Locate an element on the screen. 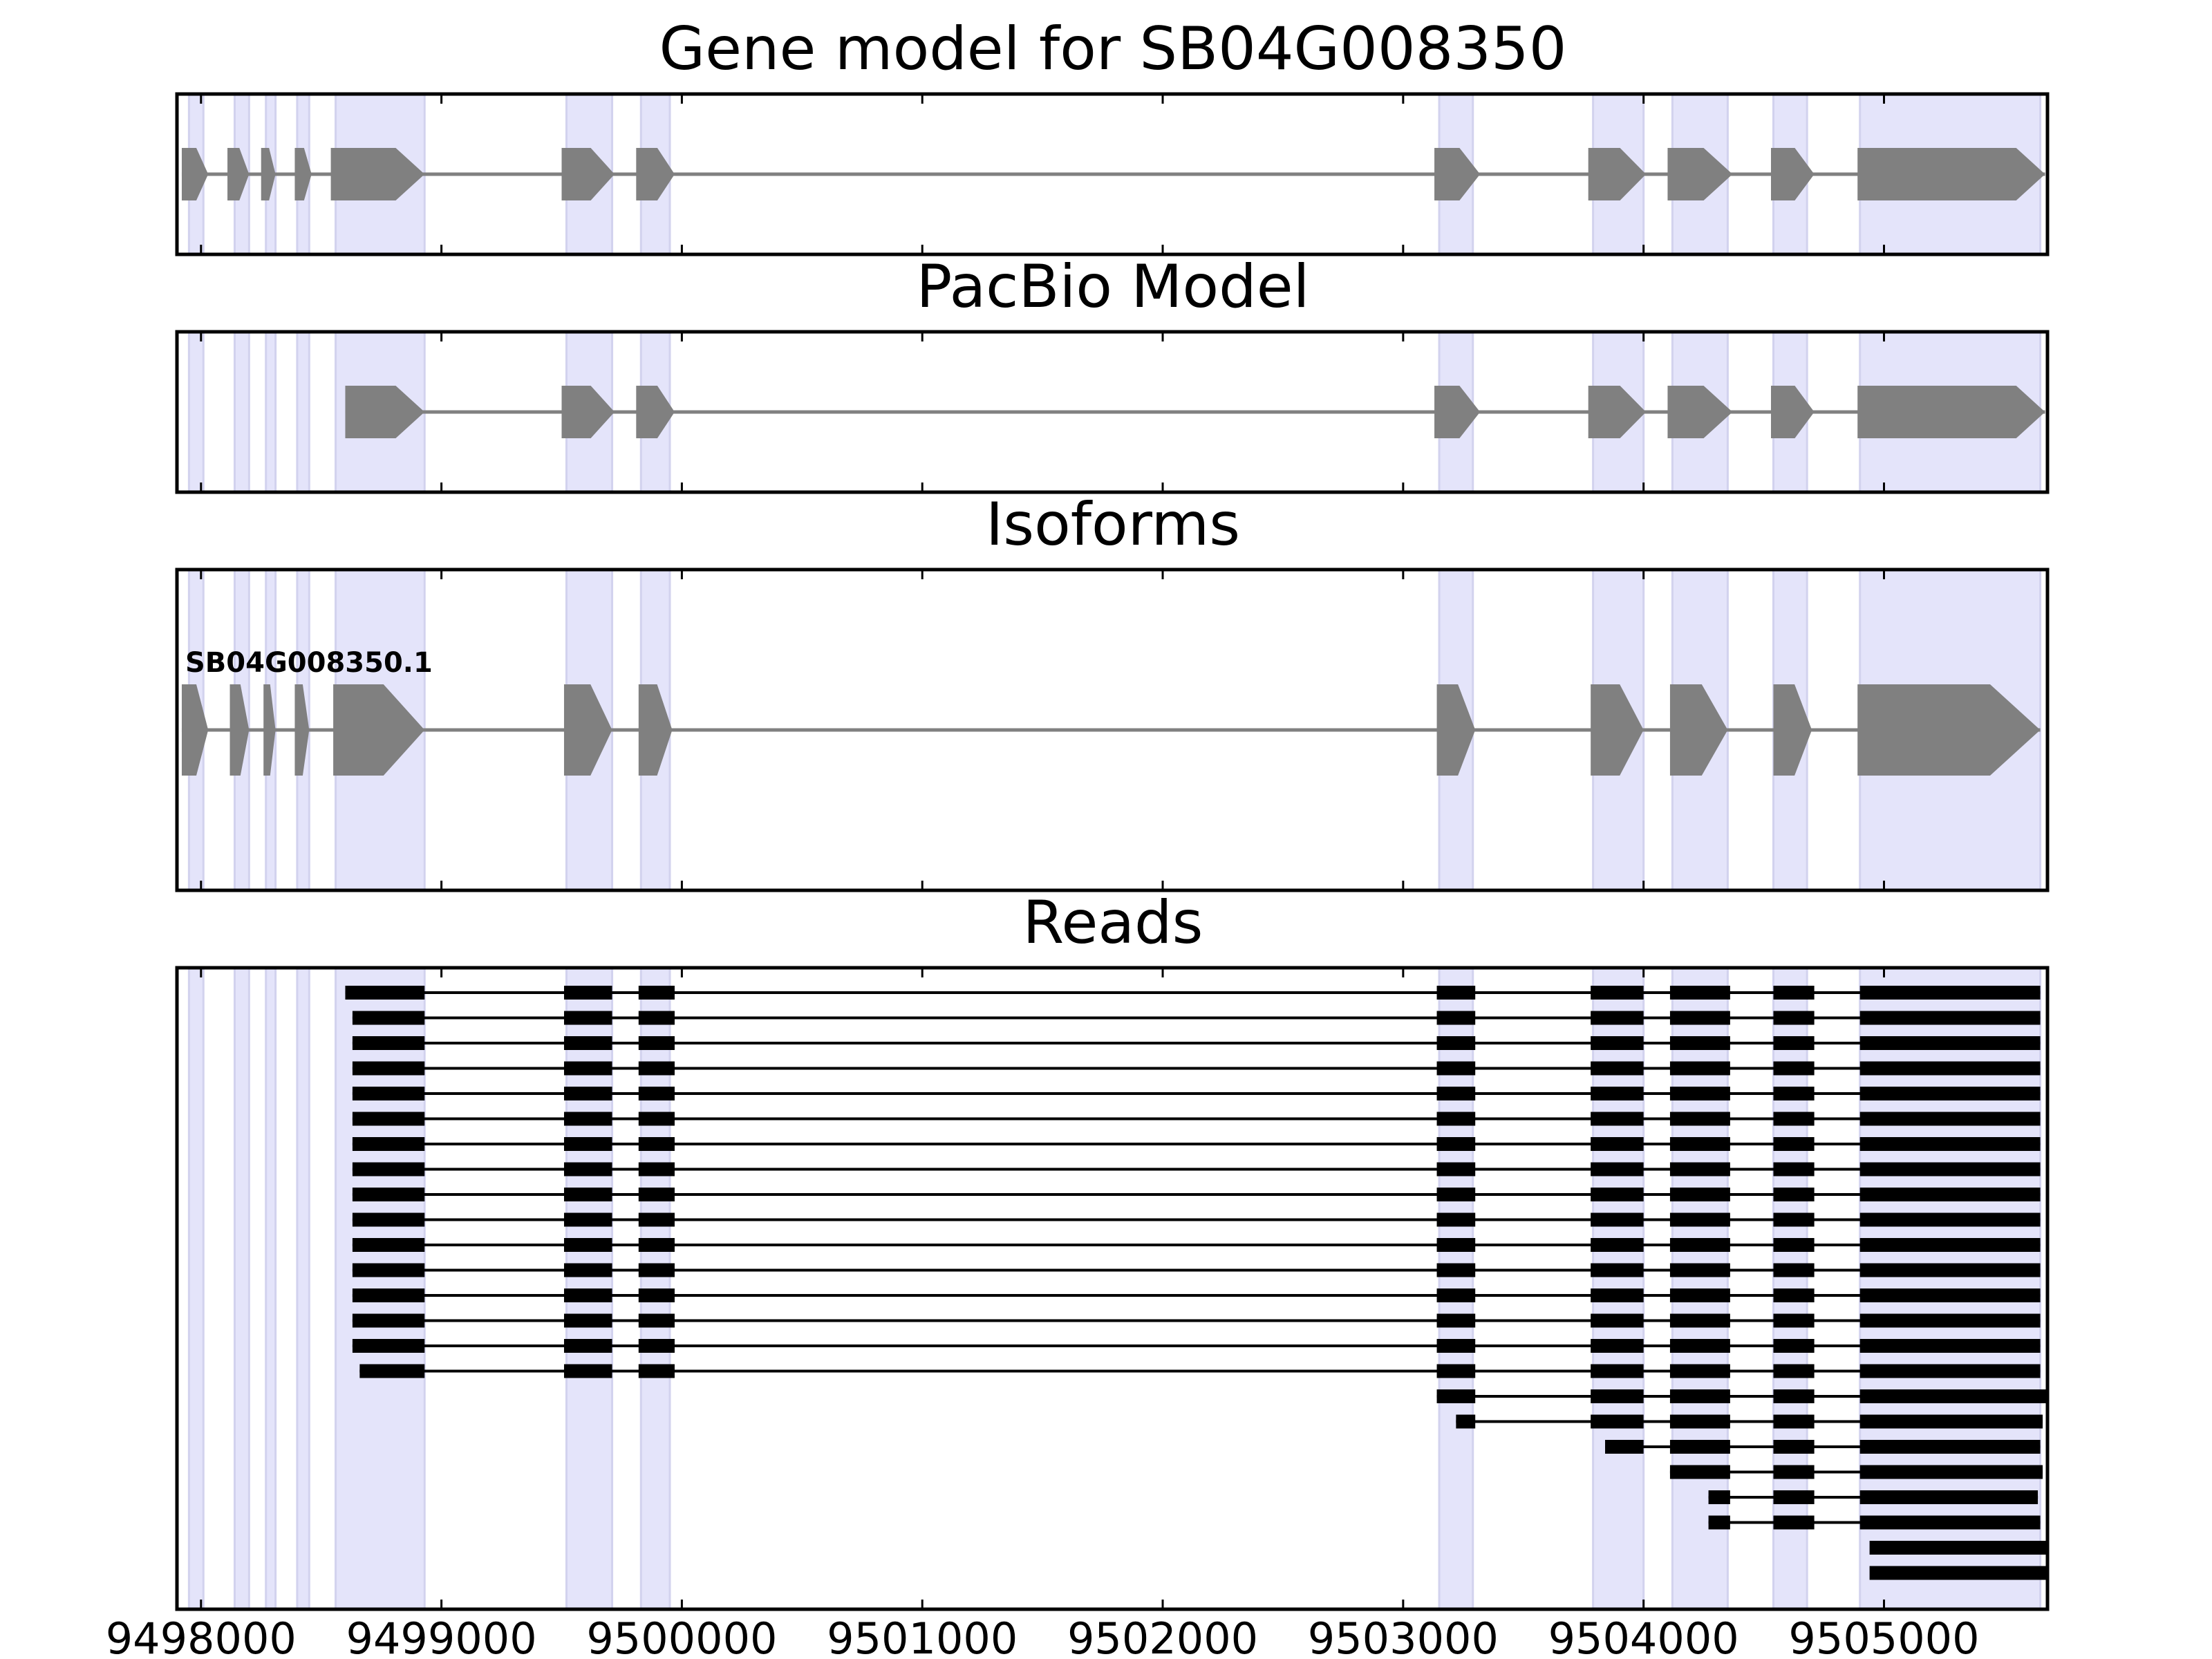  x-tick-label: 9499000 is located at coordinates (441, 1636).